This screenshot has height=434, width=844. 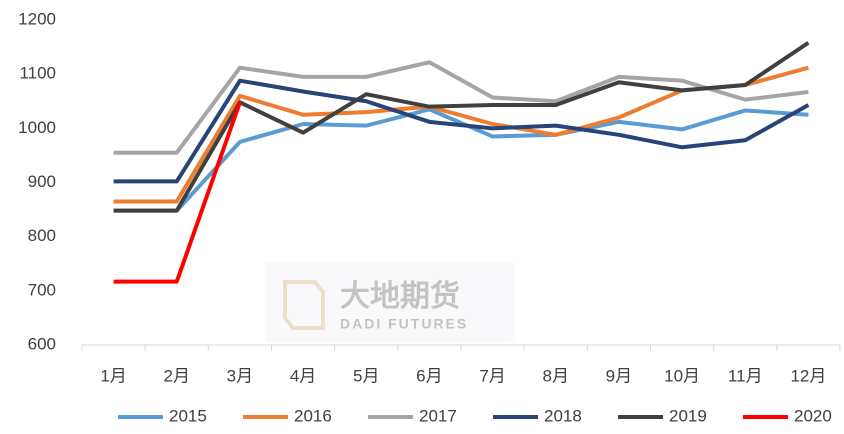 What do you see at coordinates (688, 415) in the screenshot?
I see `legend-label: 2019` at bounding box center [688, 415].